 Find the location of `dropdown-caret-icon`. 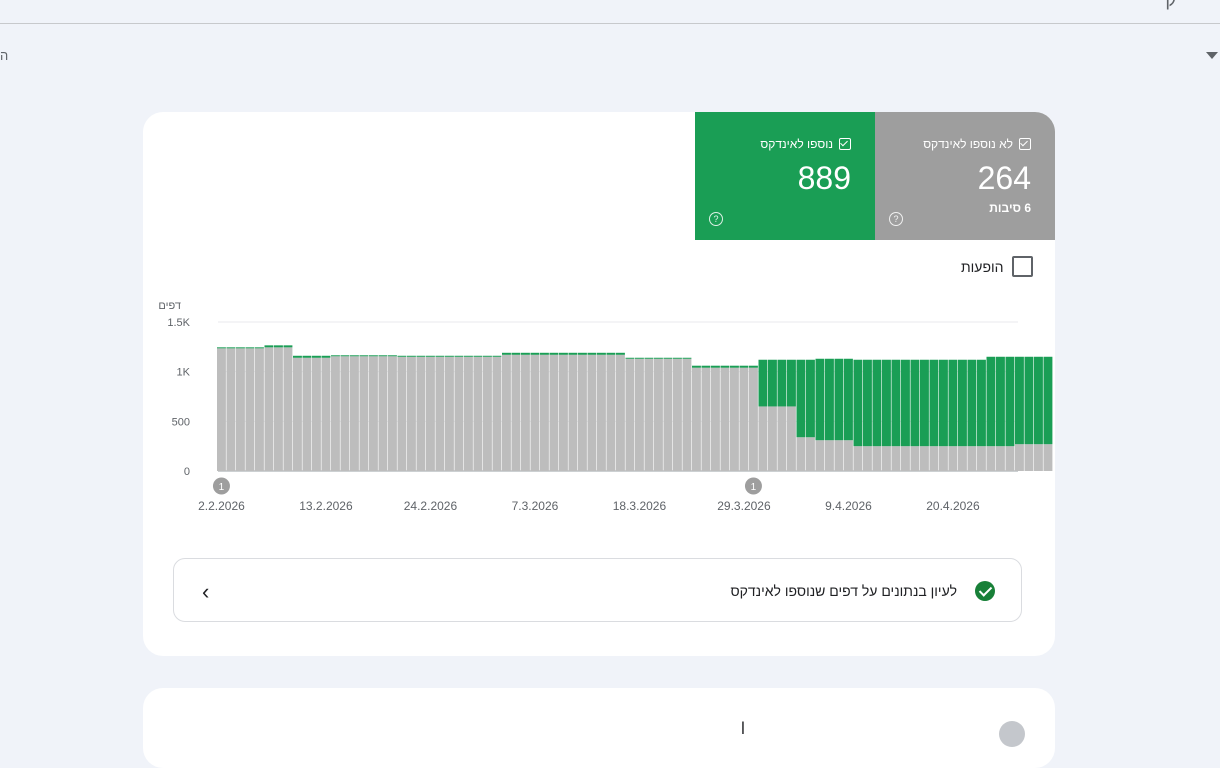

dropdown-caret-icon is located at coordinates (1212, 55).